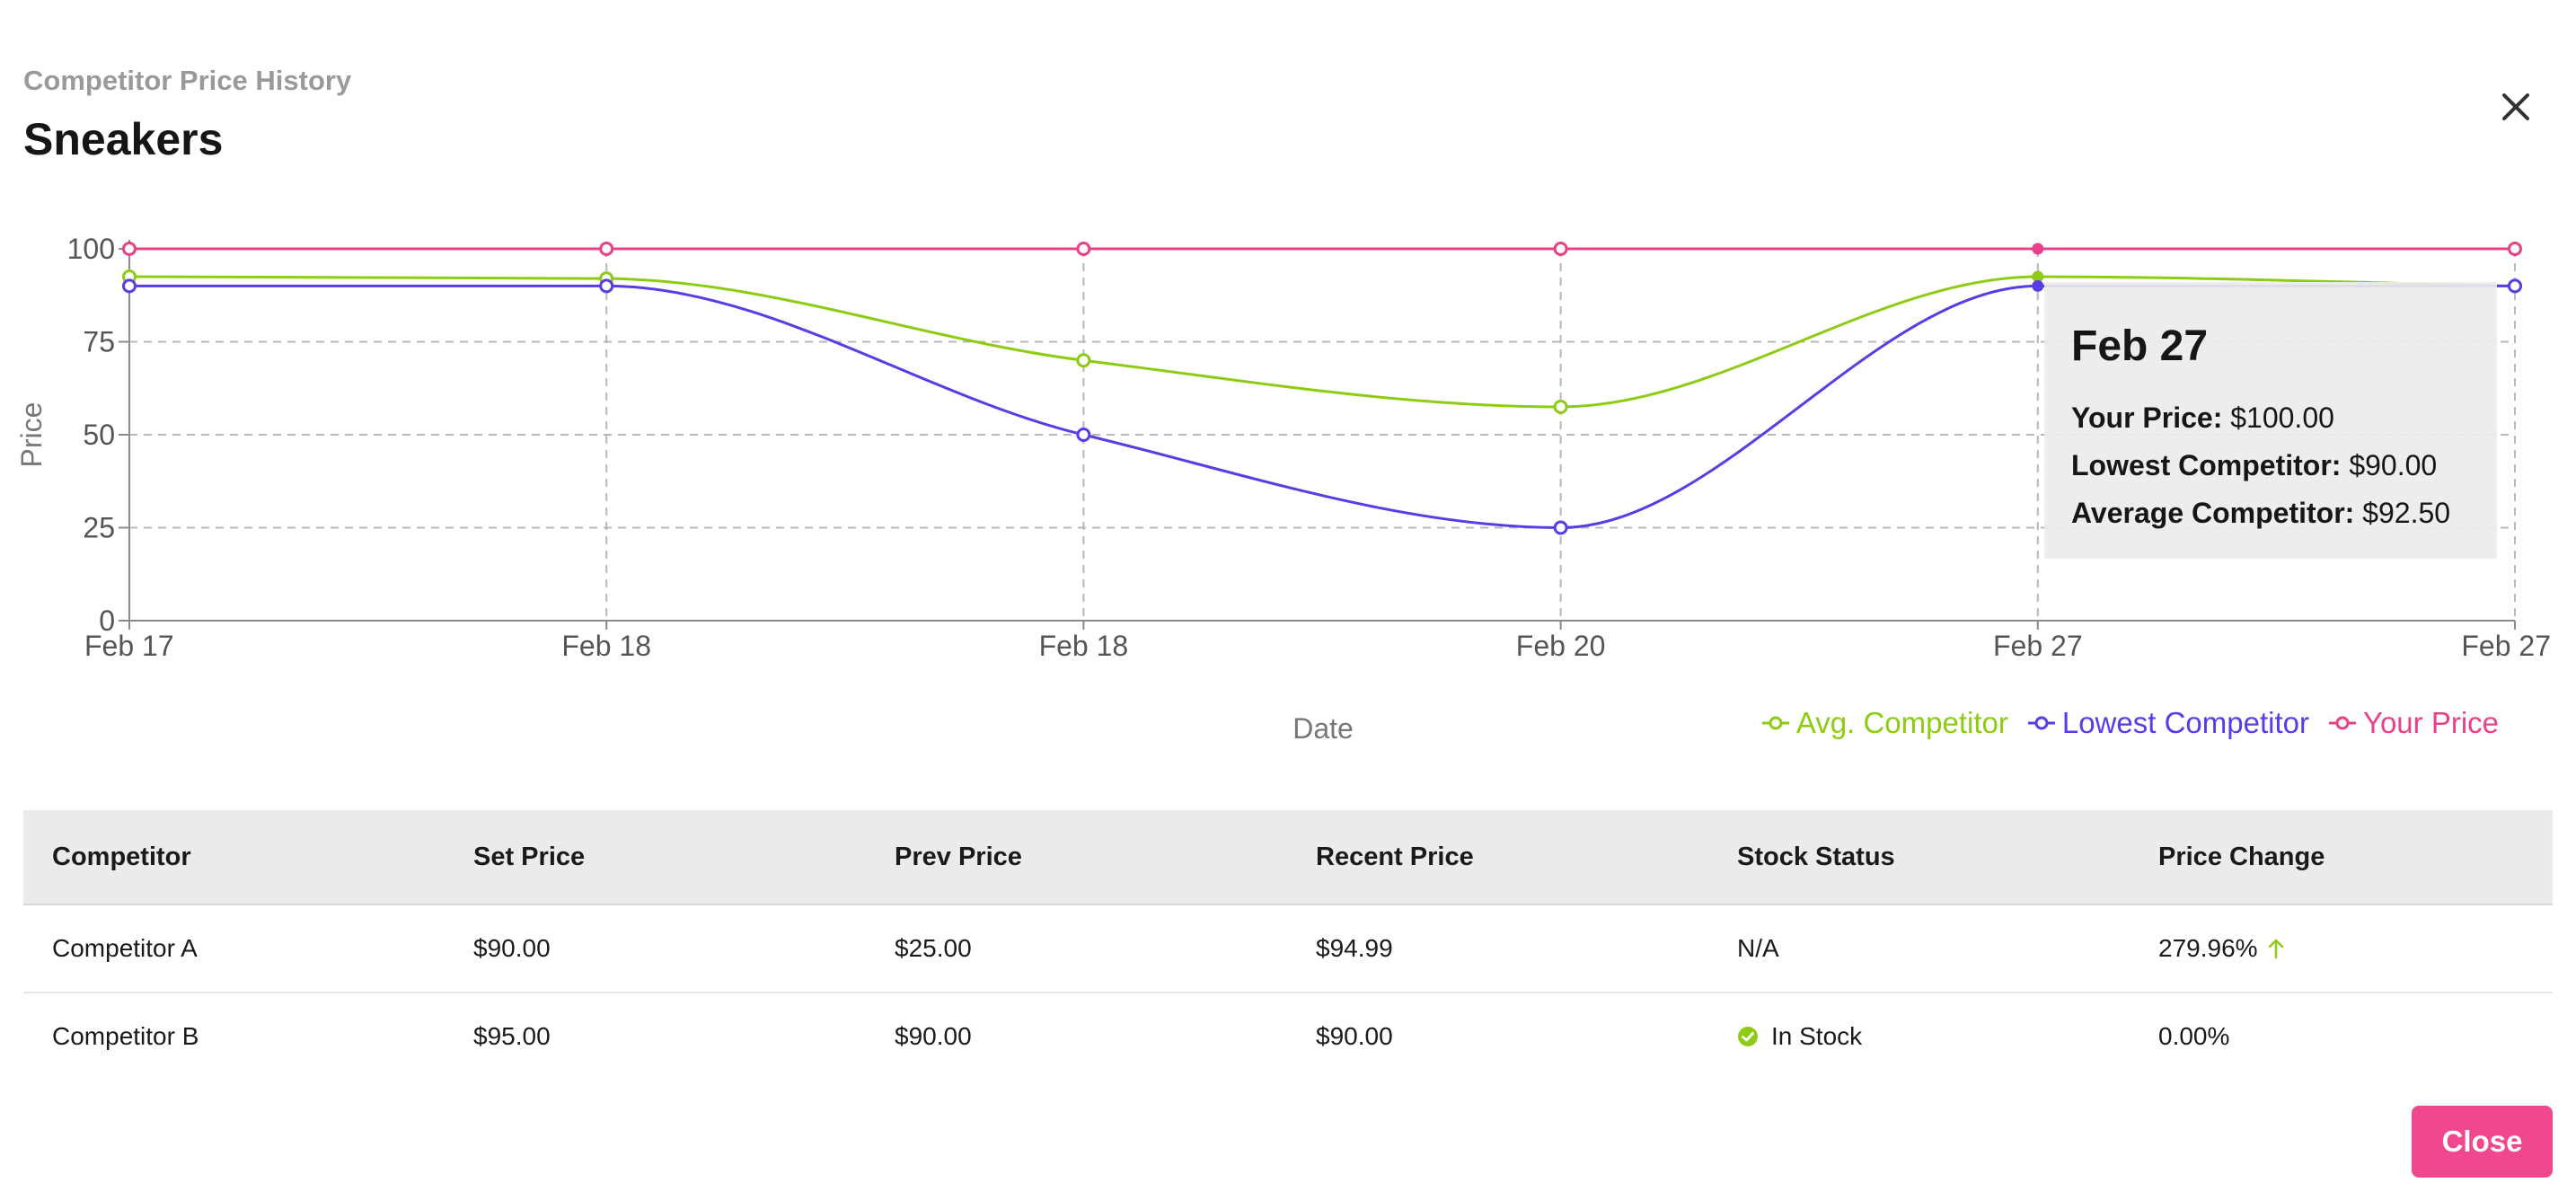 The width and height of the screenshot is (2576, 1200). Describe the element at coordinates (512, 1036) in the screenshot. I see `cell-set-price: $95.00` at that location.